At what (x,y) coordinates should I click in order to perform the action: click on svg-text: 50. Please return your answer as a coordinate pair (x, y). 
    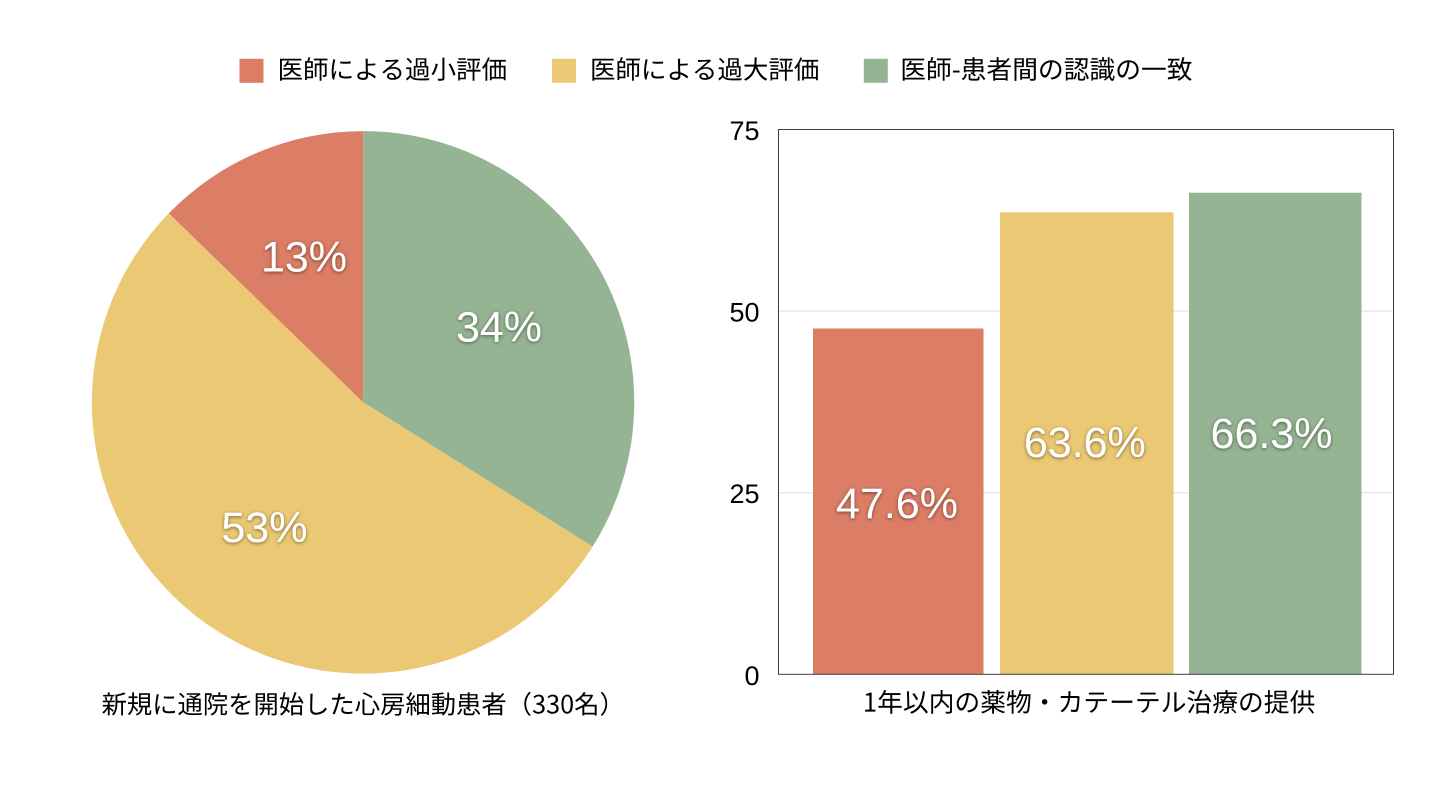
    Looking at the image, I should click on (744, 313).